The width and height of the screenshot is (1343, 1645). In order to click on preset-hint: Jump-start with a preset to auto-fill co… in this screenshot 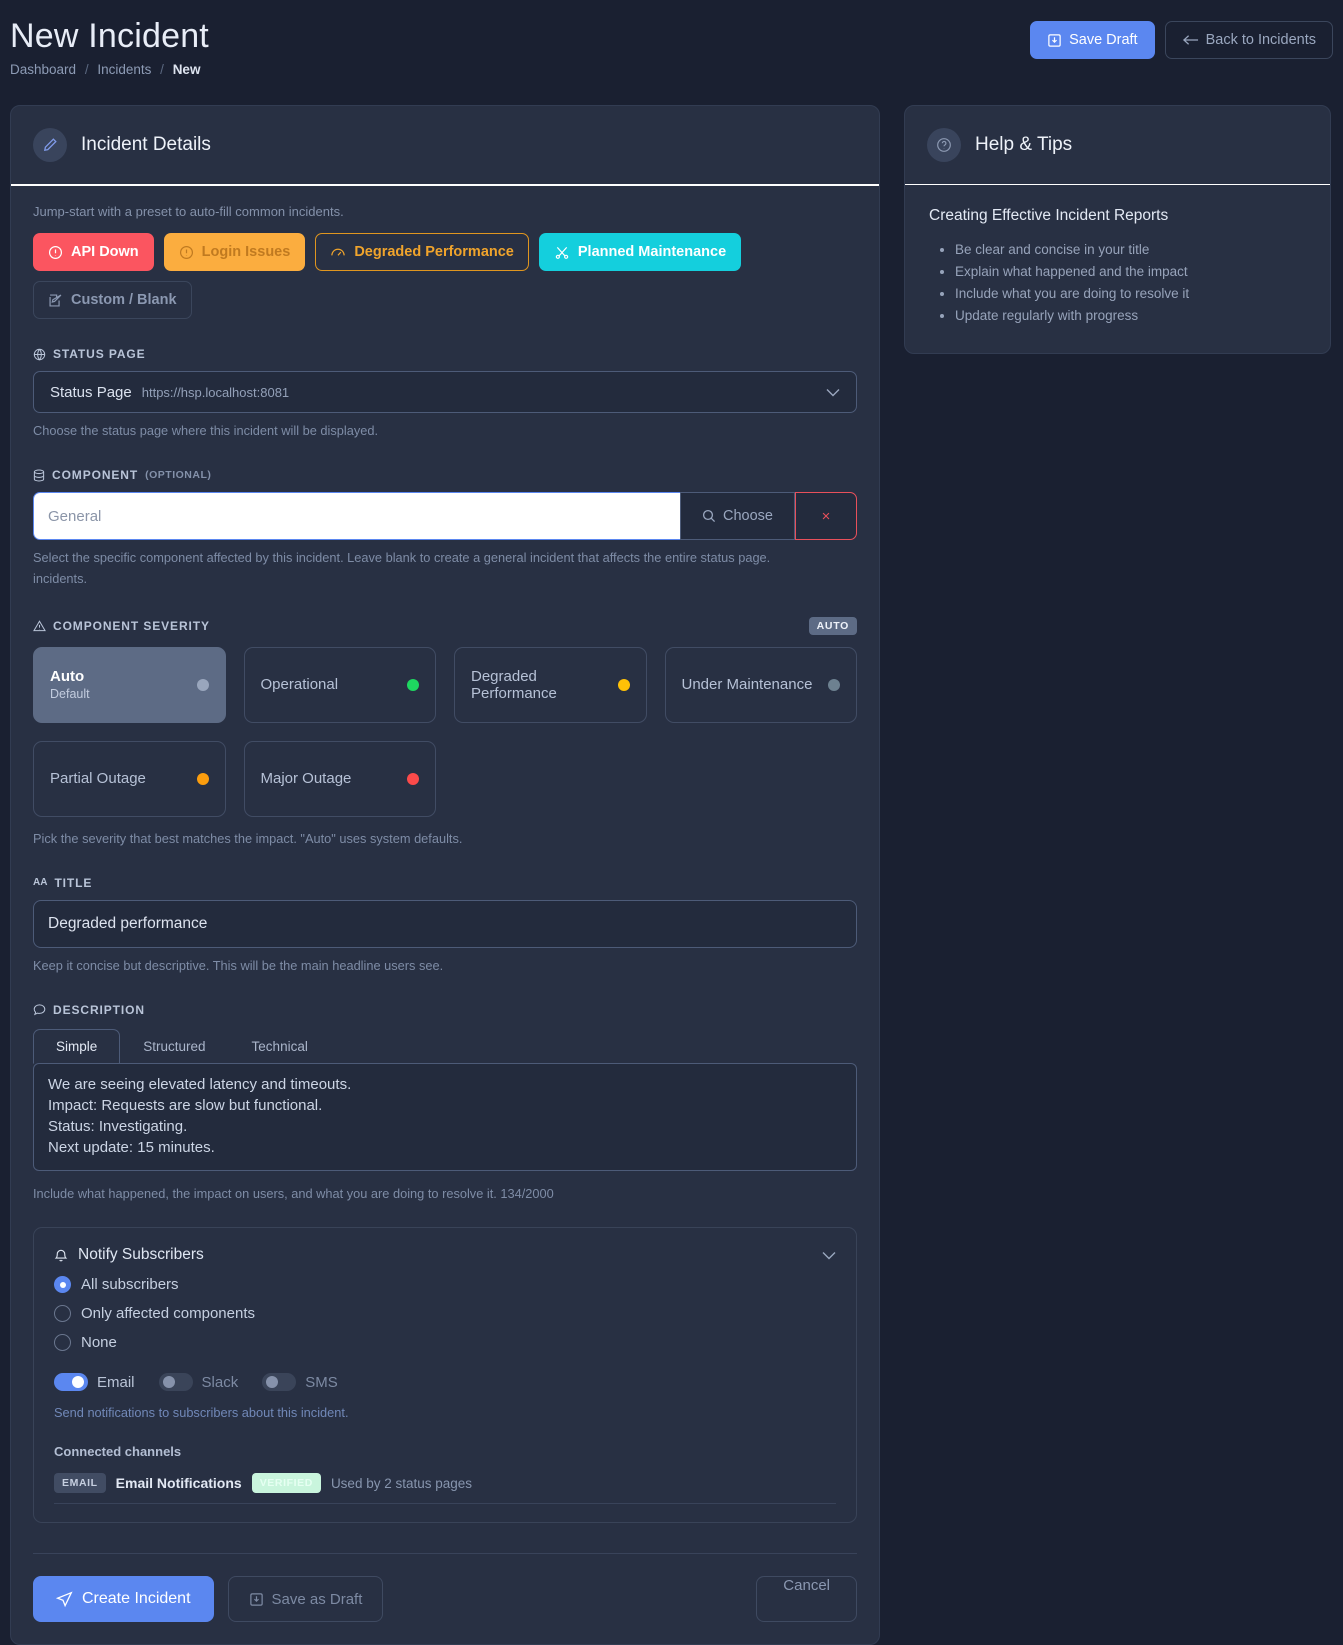, I will do `click(188, 211)`.